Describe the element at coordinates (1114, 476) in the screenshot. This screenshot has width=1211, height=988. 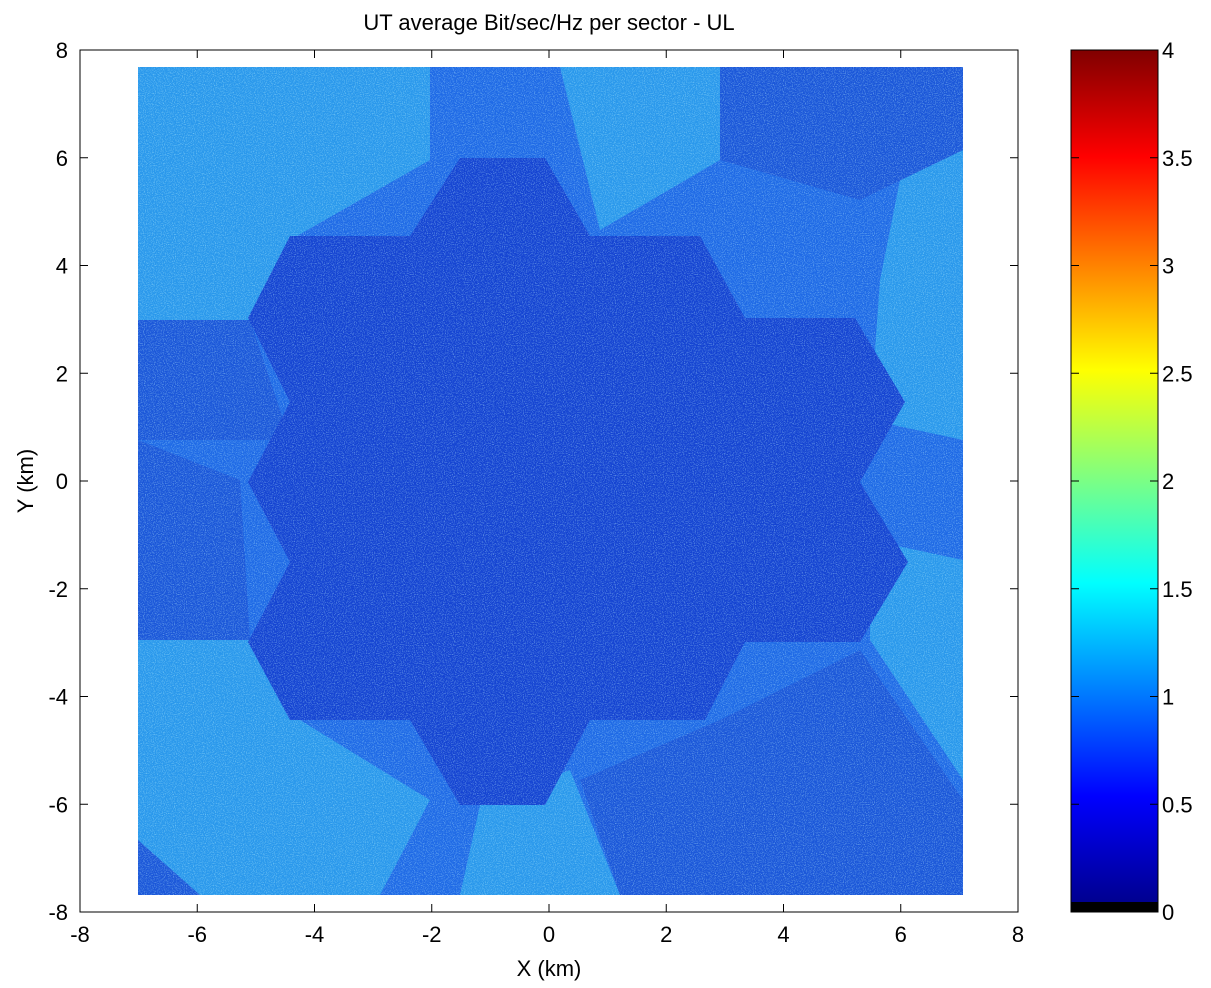
I see `colorbar-gradient` at that location.